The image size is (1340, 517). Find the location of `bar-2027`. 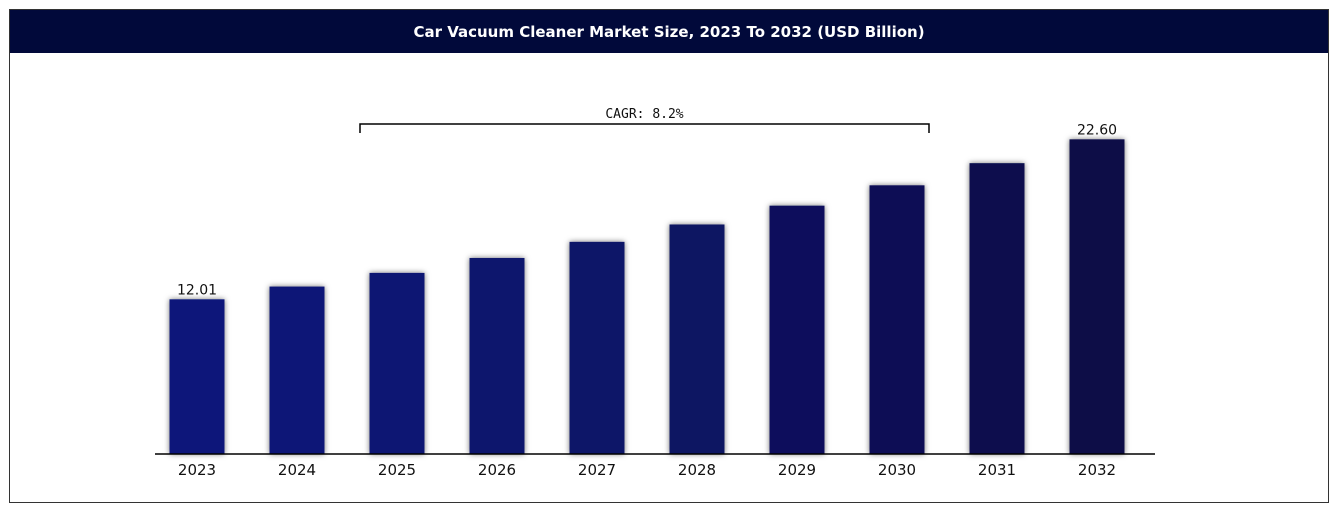

bar-2027 is located at coordinates (597, 347).